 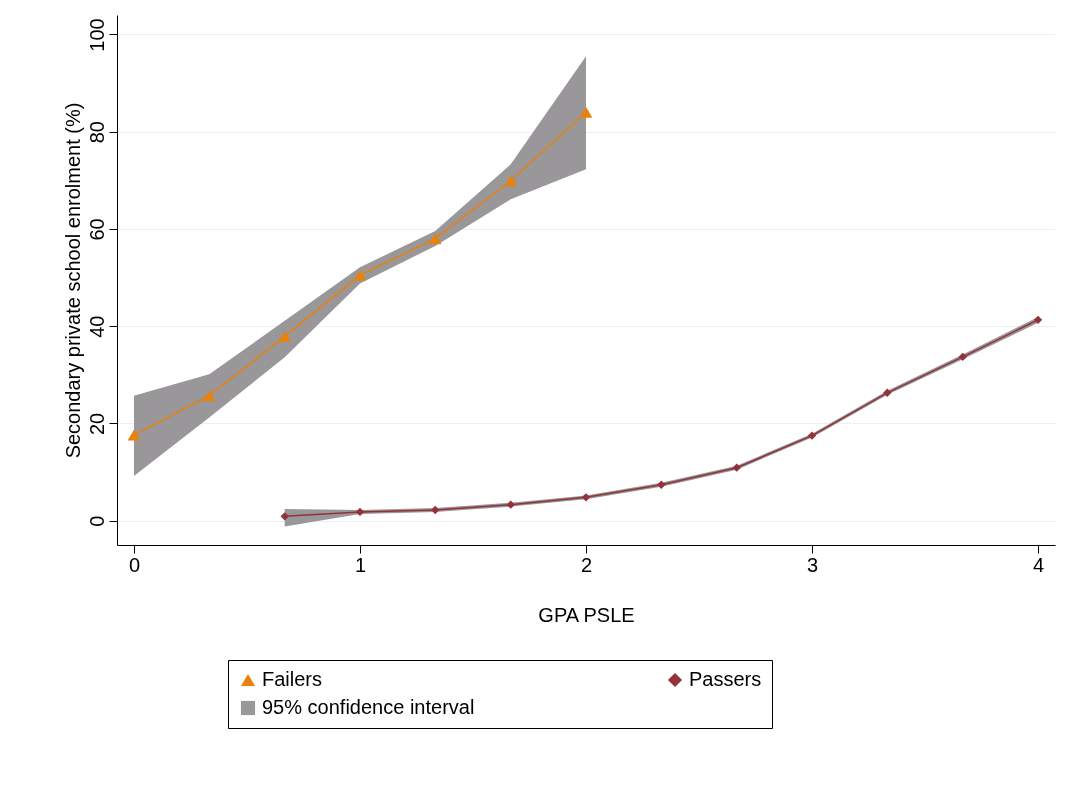 What do you see at coordinates (812, 564) in the screenshot?
I see `x-tick-label: 3` at bounding box center [812, 564].